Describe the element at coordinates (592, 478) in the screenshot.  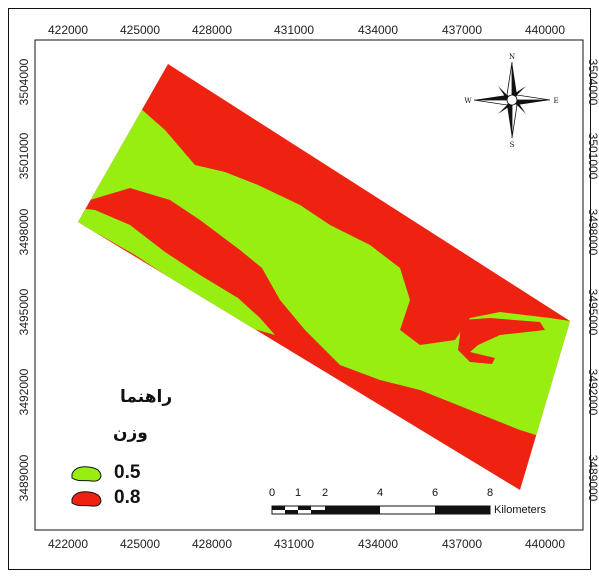
I see `right-tick-label: 3489000` at that location.